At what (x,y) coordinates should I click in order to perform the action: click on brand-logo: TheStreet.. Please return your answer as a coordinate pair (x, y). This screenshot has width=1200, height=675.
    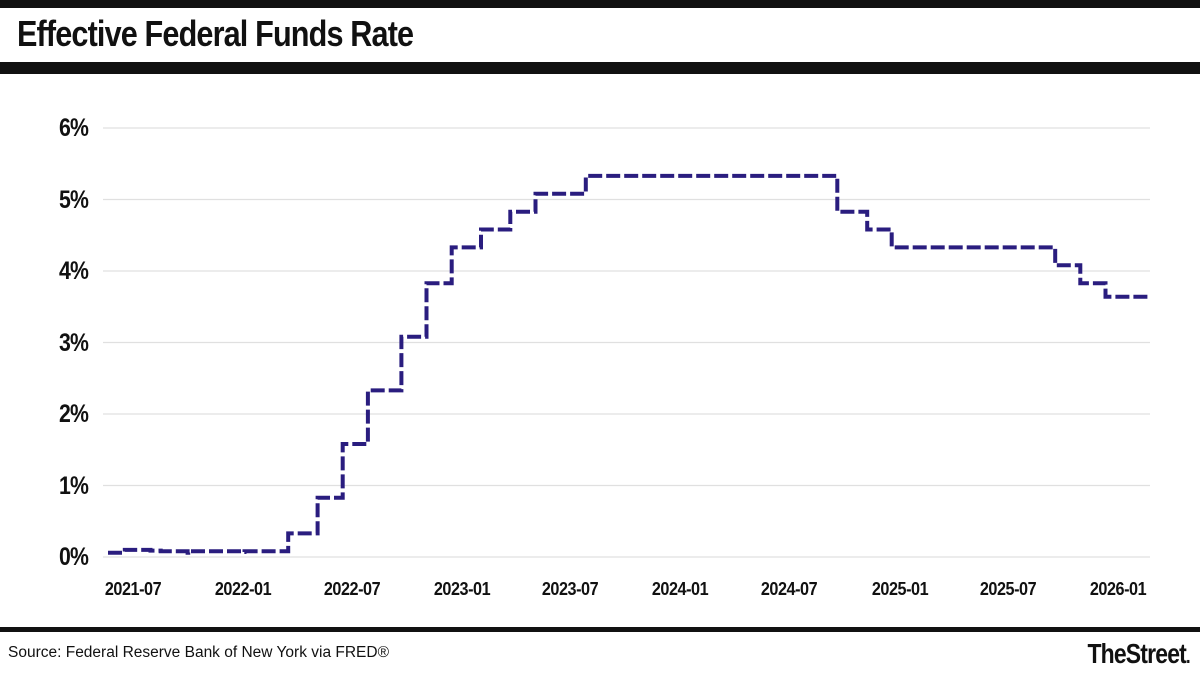
    Looking at the image, I should click on (1139, 654).